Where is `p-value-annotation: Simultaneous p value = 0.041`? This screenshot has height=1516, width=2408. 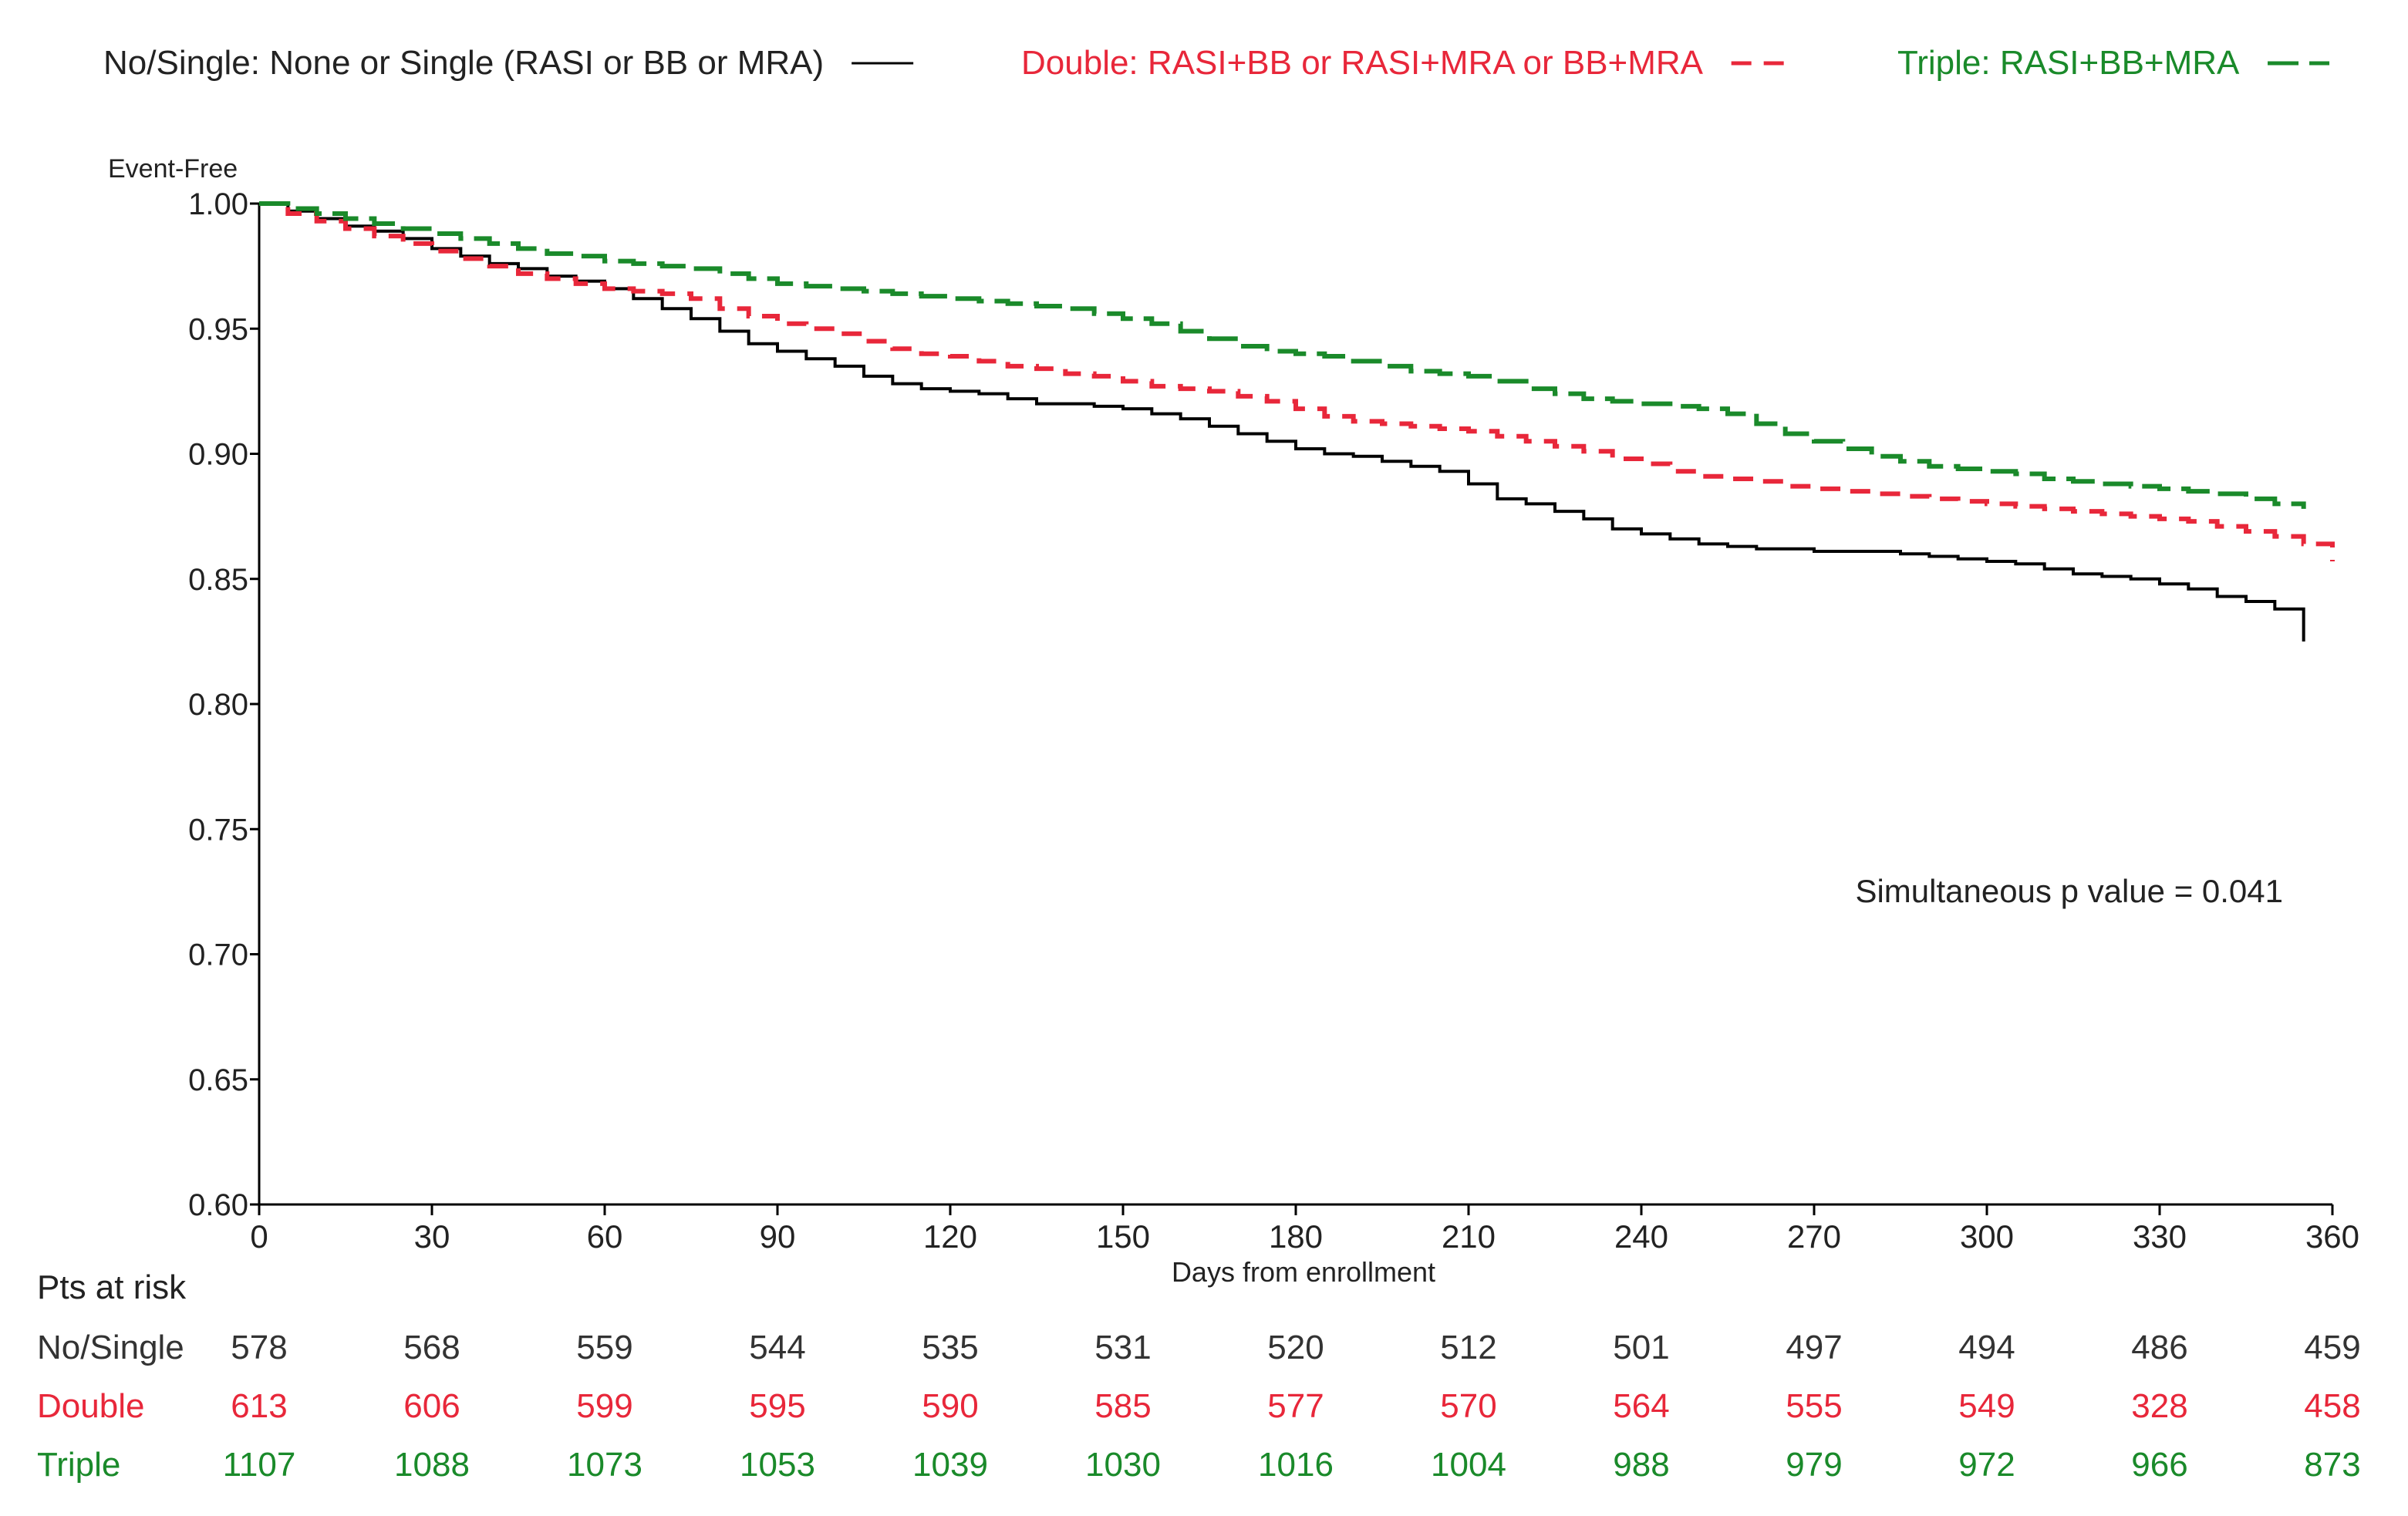
p-value-annotation: Simultaneous p value = 0.041 is located at coordinates (2069, 891).